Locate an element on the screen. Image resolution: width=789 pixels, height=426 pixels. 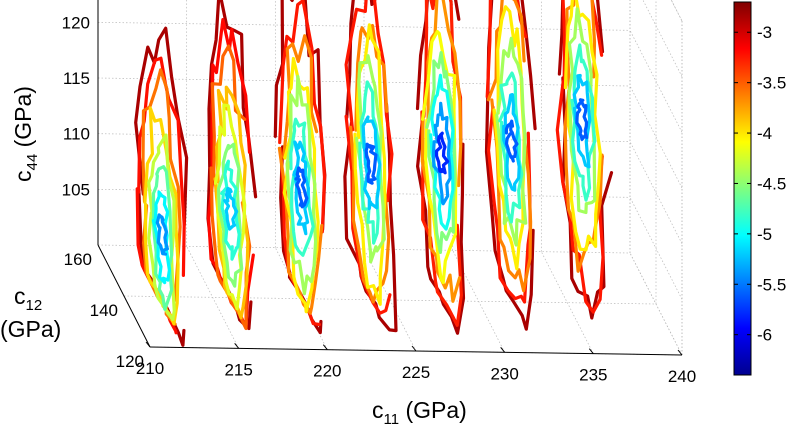
x-axis-label: c11 (GPa) is located at coordinates (419, 411).